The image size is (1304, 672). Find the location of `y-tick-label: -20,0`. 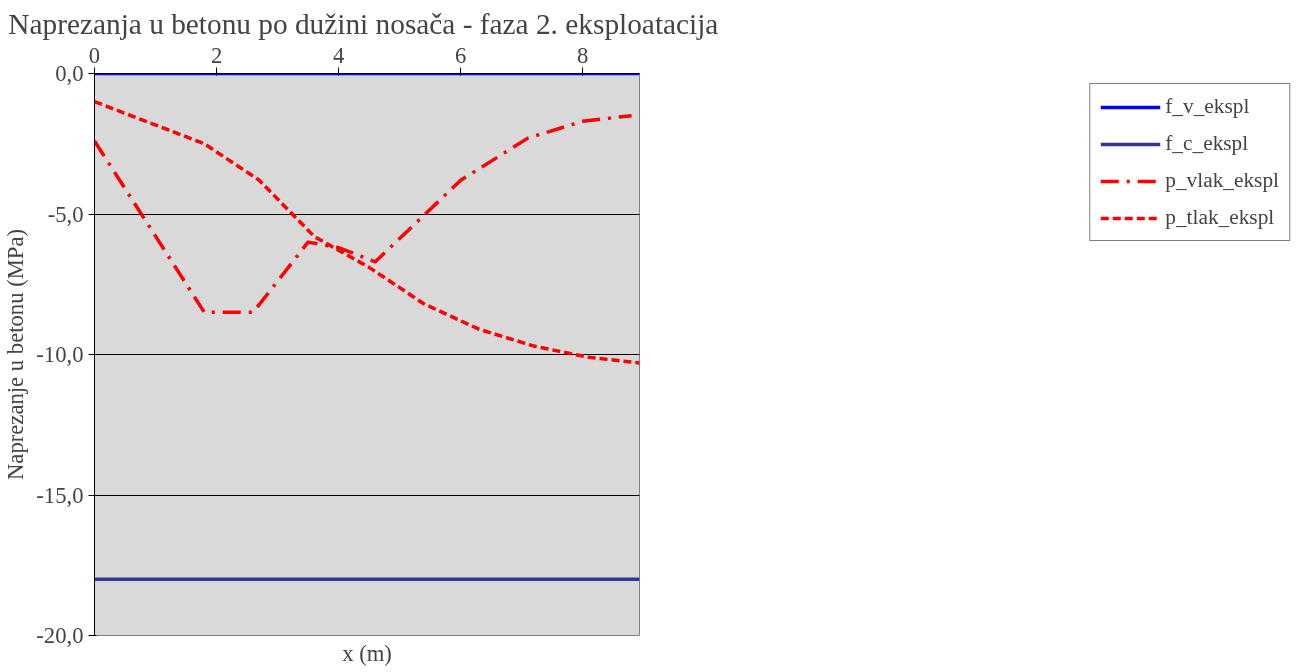

y-tick-label: -20,0 is located at coordinates (60, 635).